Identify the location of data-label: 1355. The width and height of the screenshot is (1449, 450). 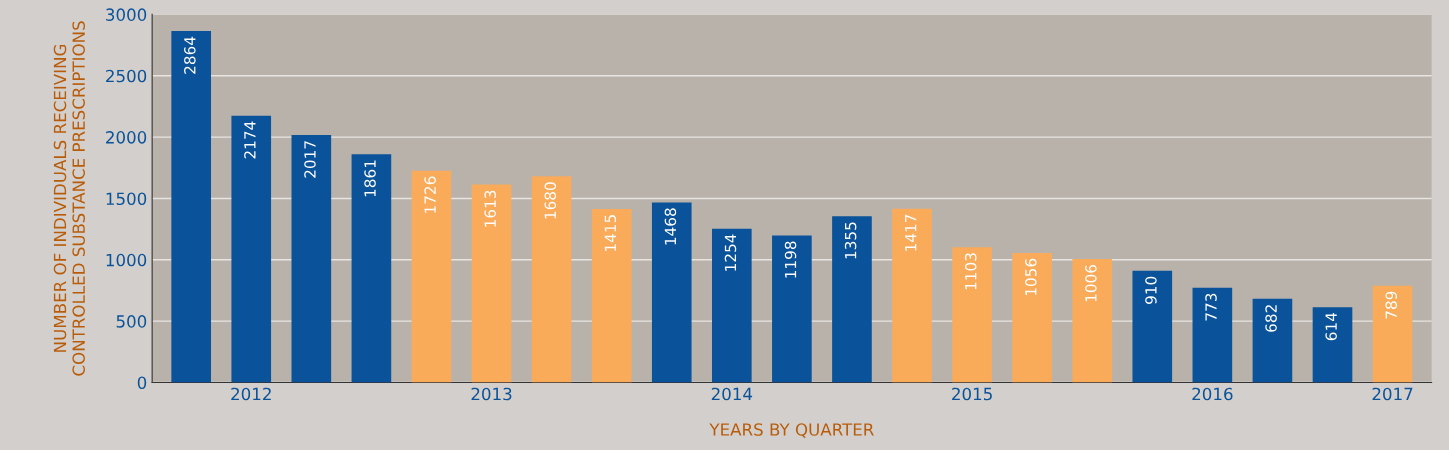
(850, 240).